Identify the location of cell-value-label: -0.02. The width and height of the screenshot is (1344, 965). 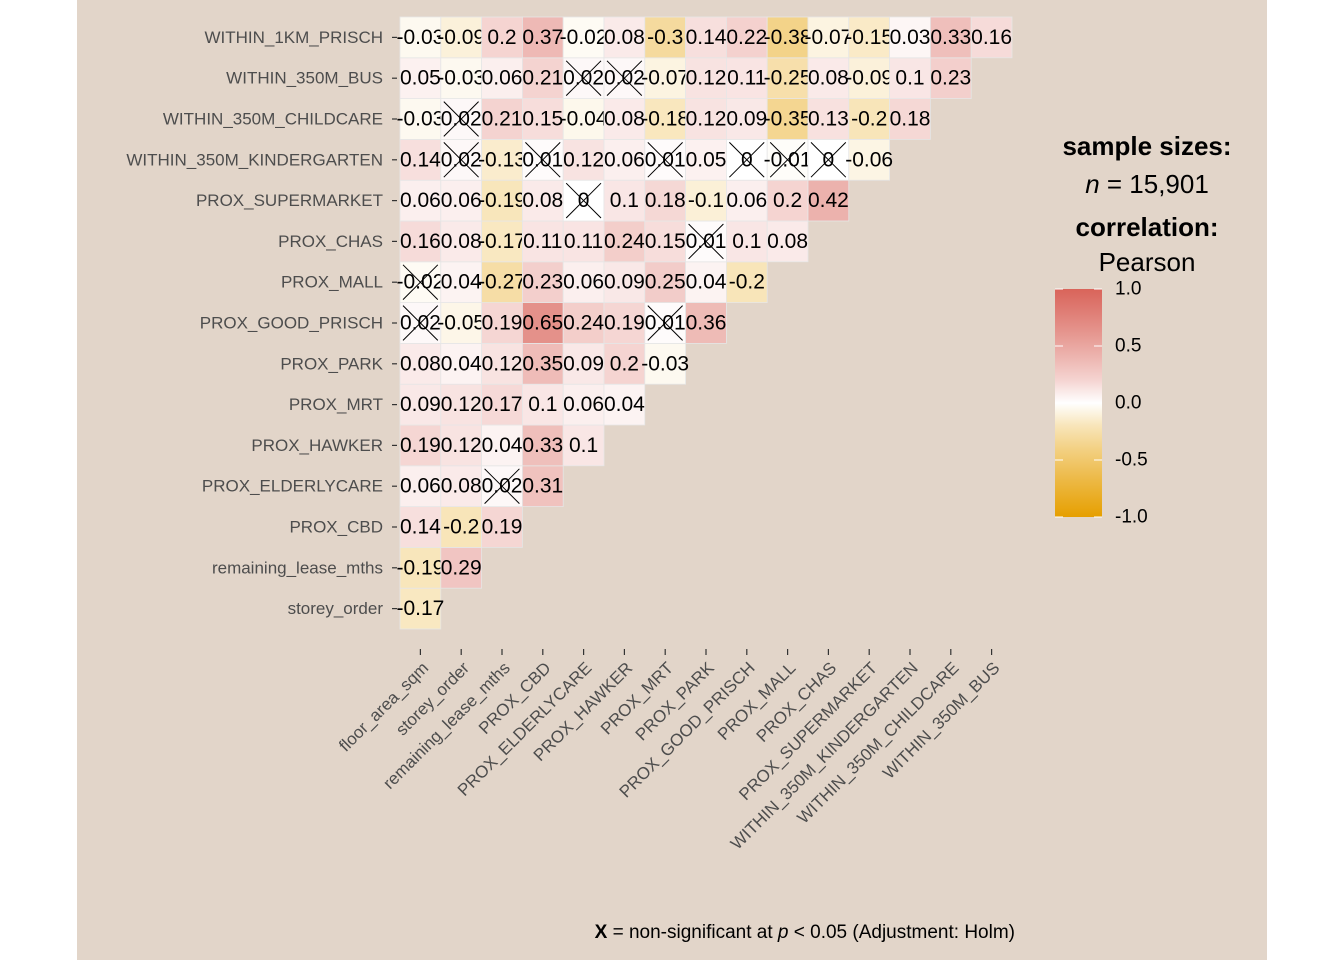
(584, 37).